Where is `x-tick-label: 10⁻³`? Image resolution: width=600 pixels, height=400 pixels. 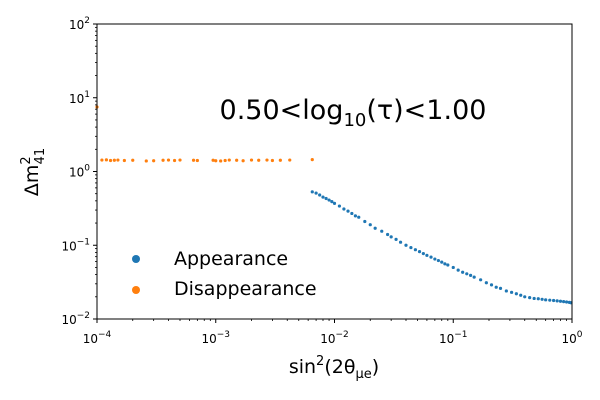 x-tick-label: 10⁻³ is located at coordinates (215, 338).